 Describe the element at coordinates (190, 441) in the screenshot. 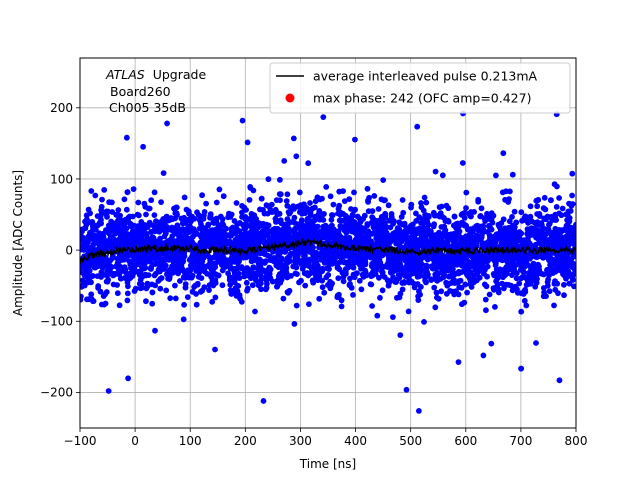

I see `x-tick-label: 100` at that location.